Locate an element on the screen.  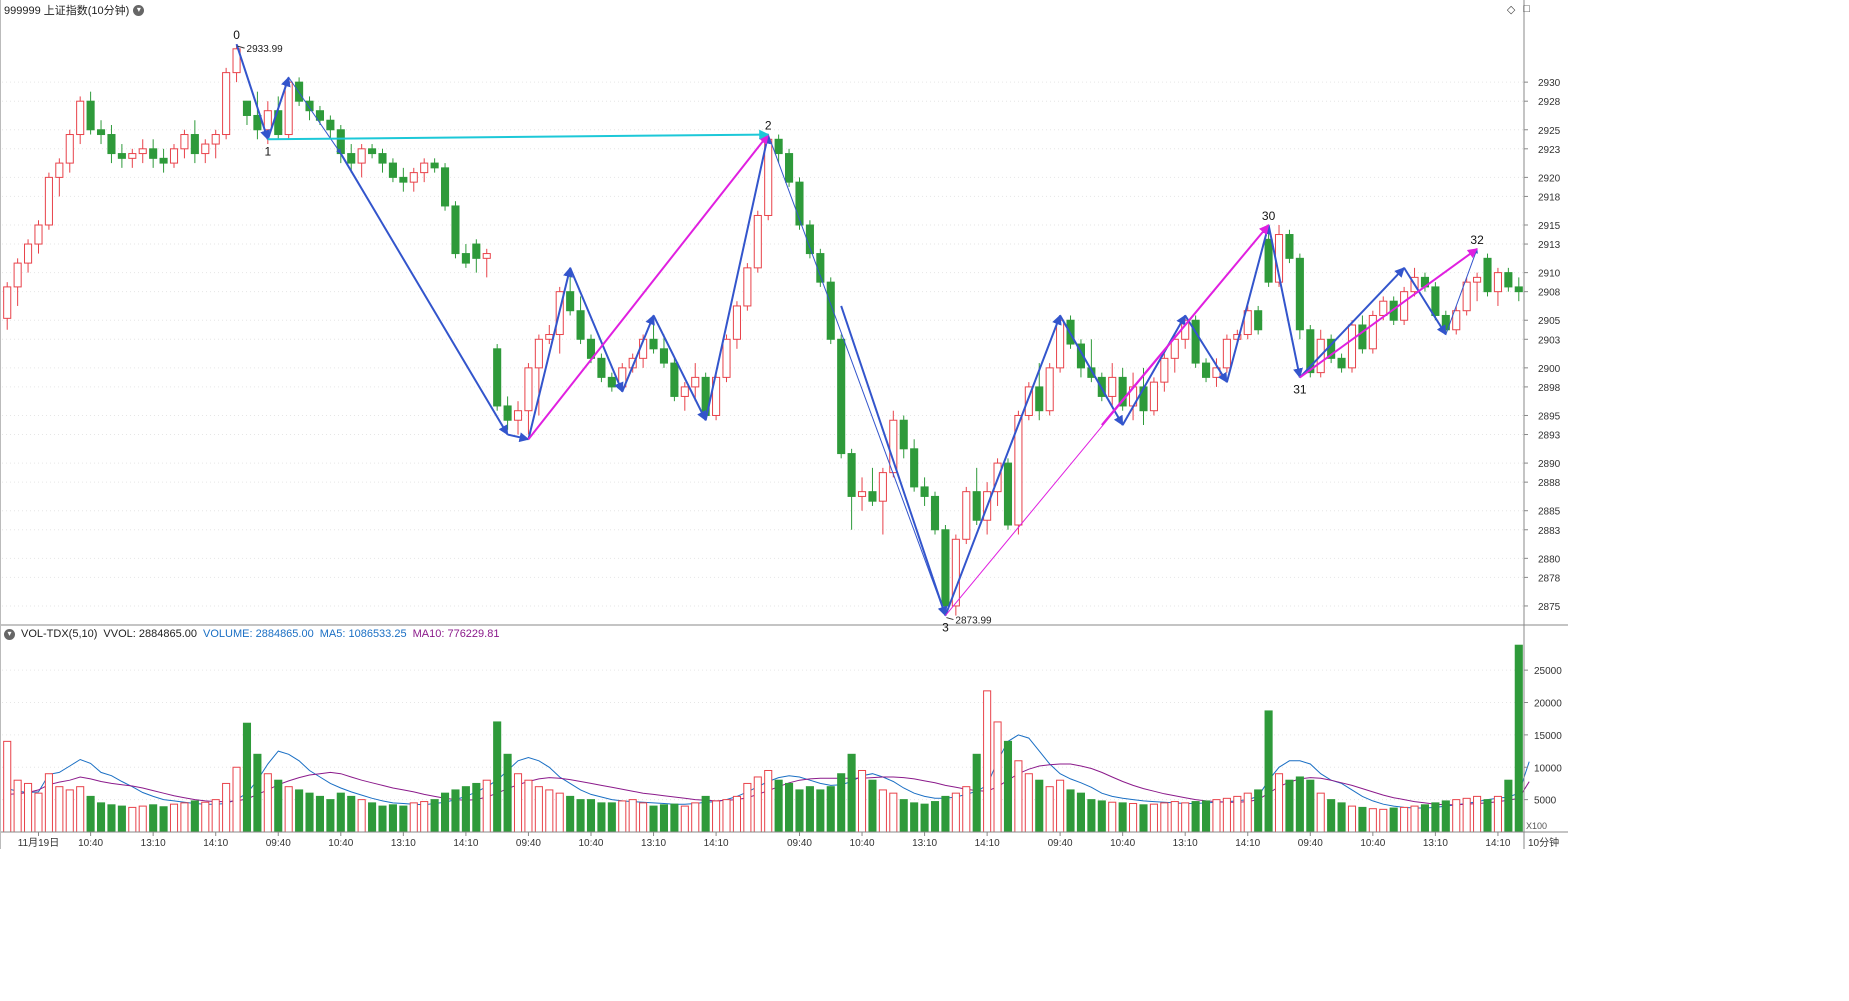
ma10-label: MA10: is located at coordinates (428, 634).